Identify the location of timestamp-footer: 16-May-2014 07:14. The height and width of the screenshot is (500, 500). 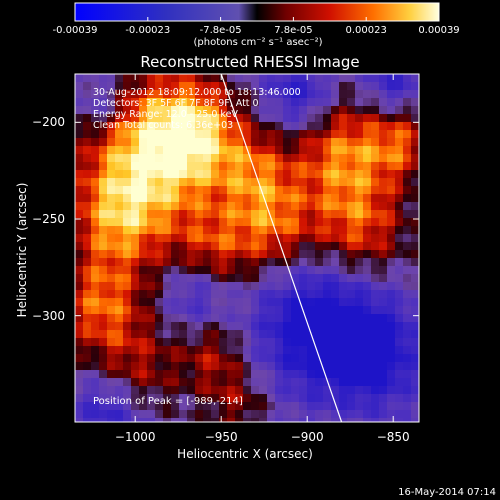
(447, 492).